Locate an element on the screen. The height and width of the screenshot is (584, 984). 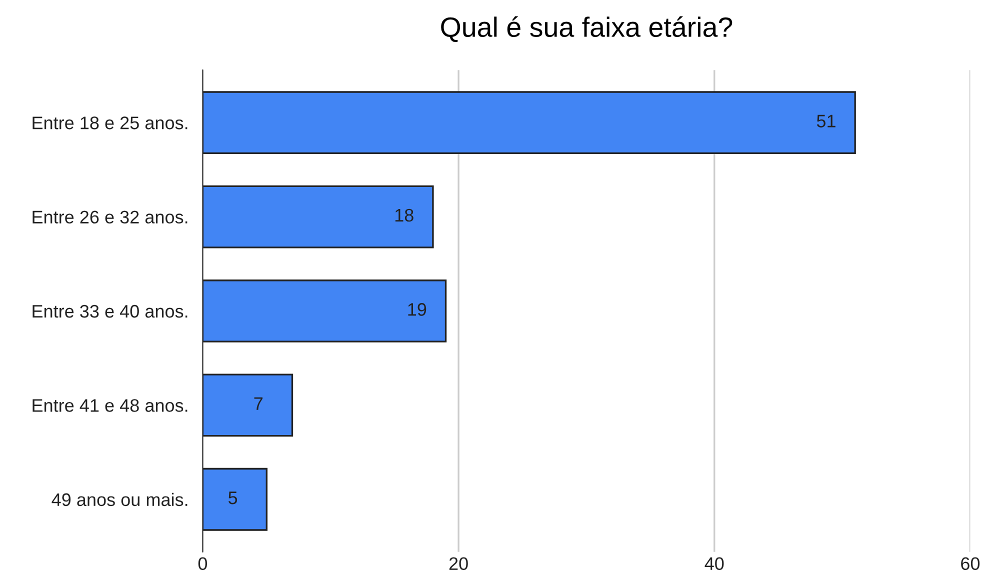
data-label: 7 is located at coordinates (258, 403).